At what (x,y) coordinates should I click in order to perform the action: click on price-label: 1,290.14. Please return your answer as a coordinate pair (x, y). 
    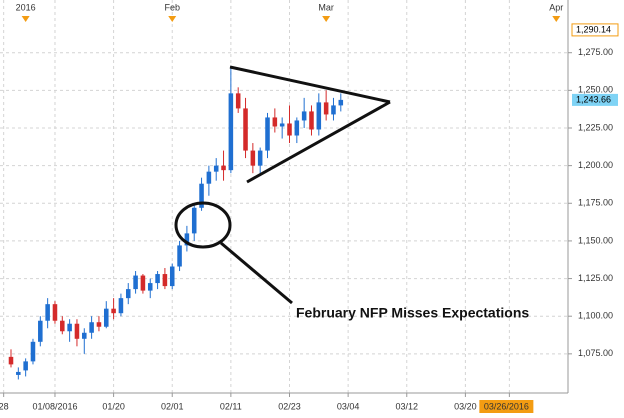
    Looking at the image, I should click on (593, 29).